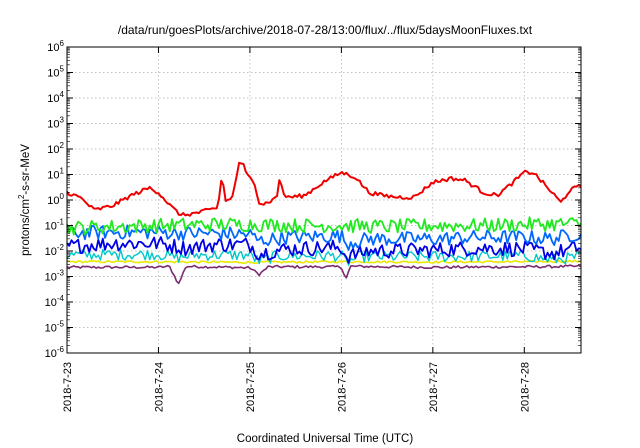 The image size is (640, 448). What do you see at coordinates (55, 72) in the screenshot?
I see `y-tick-label: 10⁵` at bounding box center [55, 72].